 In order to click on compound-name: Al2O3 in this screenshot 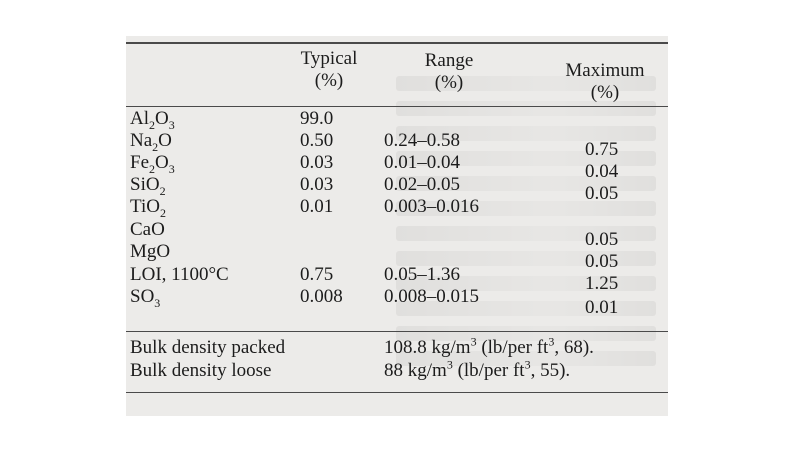, I will do `click(152, 120)`.